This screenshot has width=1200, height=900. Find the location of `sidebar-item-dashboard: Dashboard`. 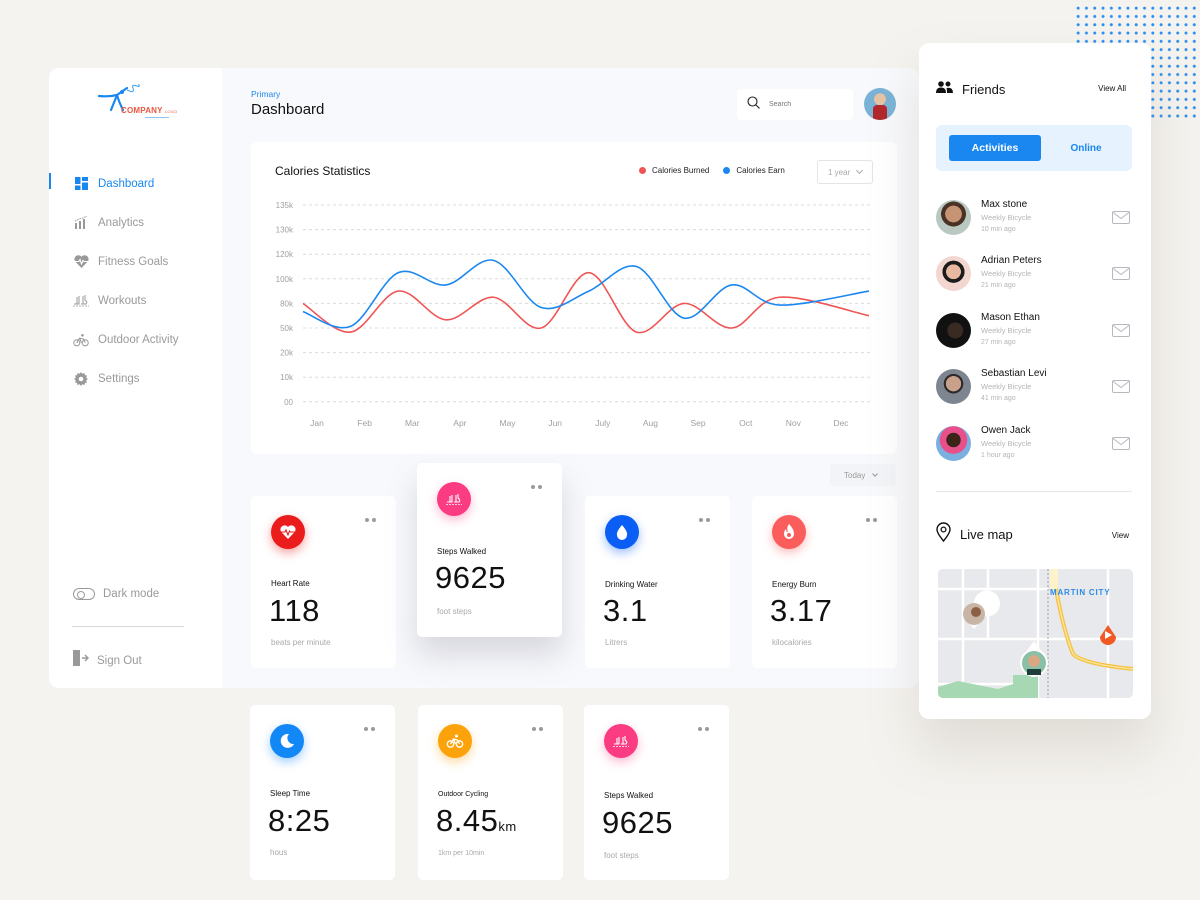

sidebar-item-dashboard: Dashboard is located at coordinates (135, 183).